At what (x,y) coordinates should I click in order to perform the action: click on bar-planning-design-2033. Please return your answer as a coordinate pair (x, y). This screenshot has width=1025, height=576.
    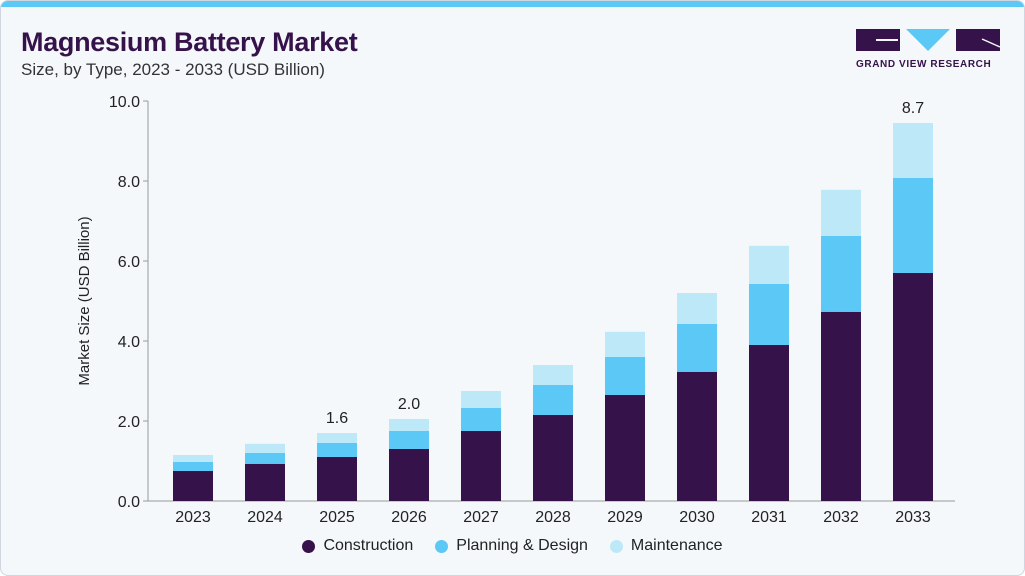
    Looking at the image, I should click on (913, 225).